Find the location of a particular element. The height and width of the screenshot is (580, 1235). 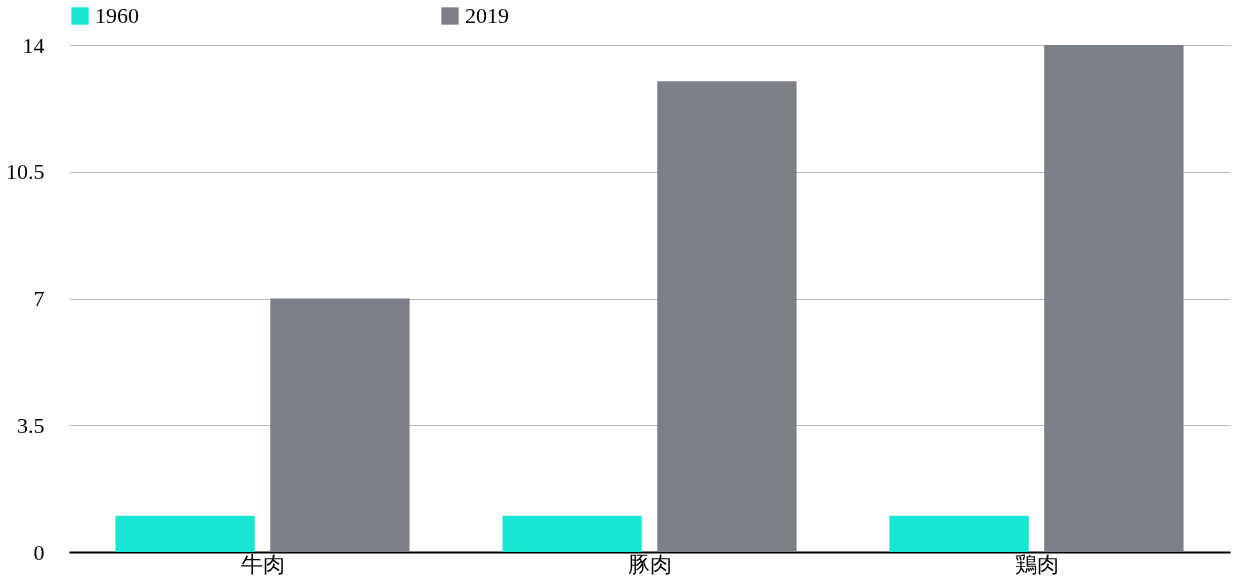

y-tick-label: 0 is located at coordinates (39, 552).